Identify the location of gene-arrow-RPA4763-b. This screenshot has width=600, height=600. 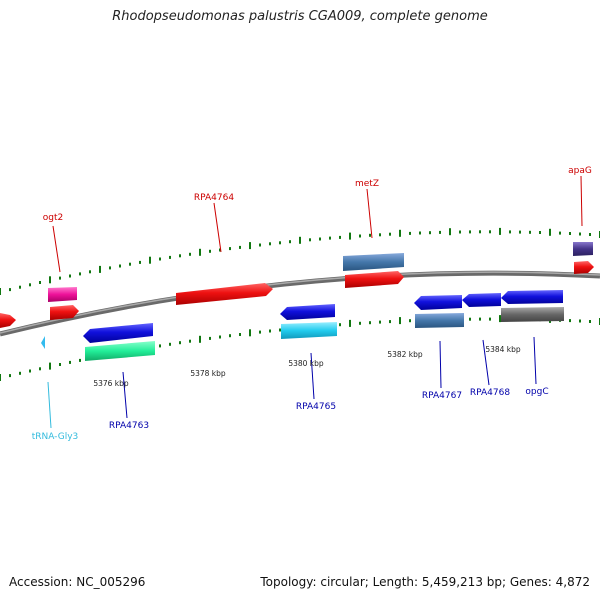
(120, 351).